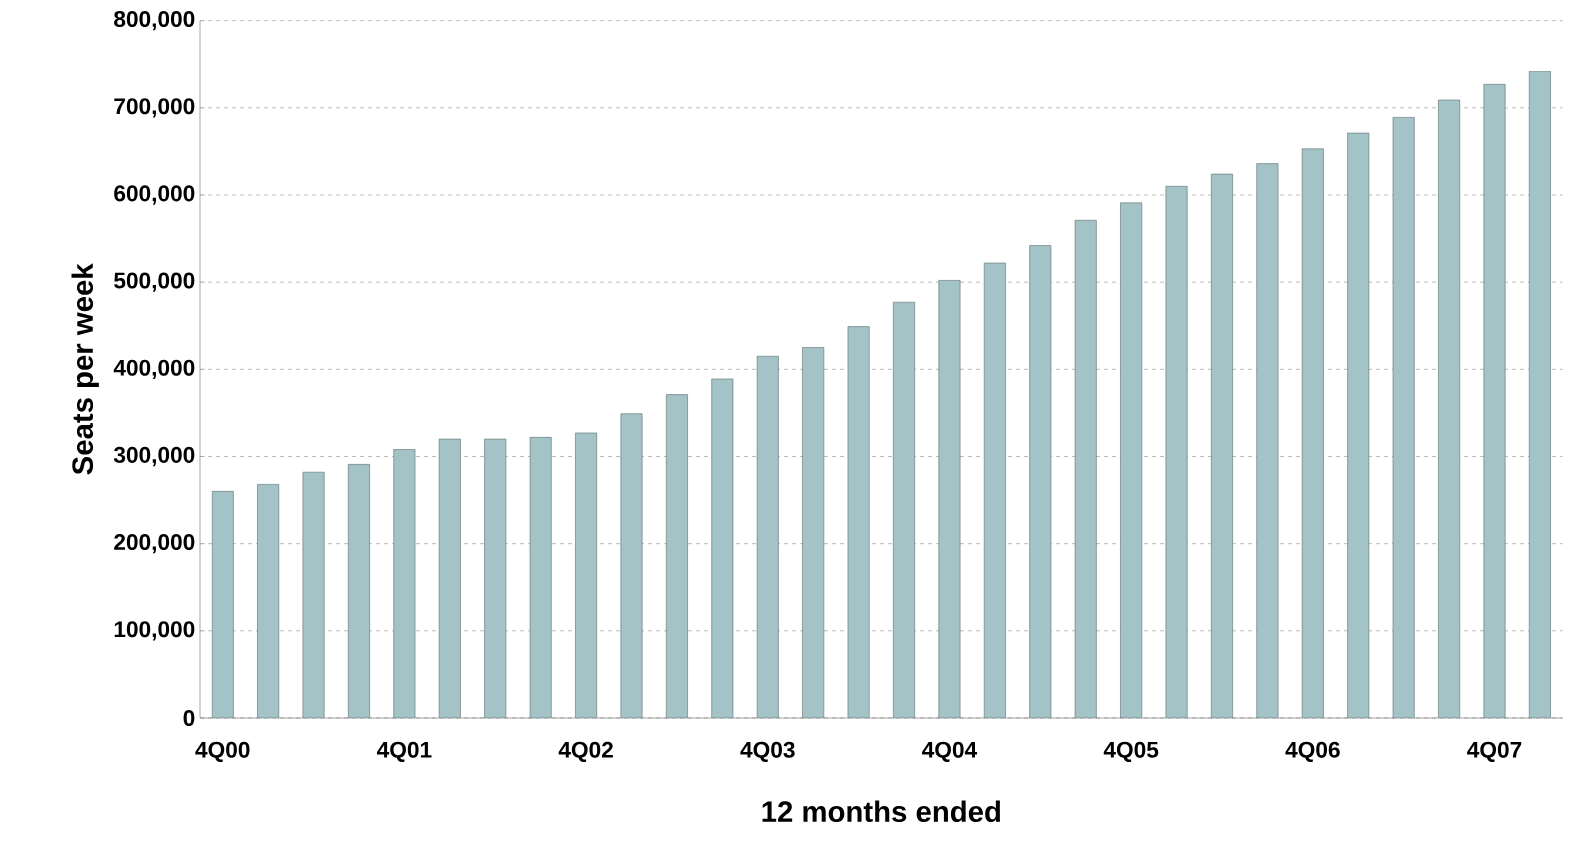  I want to click on y-tick-label: 300,000, so click(154, 456).